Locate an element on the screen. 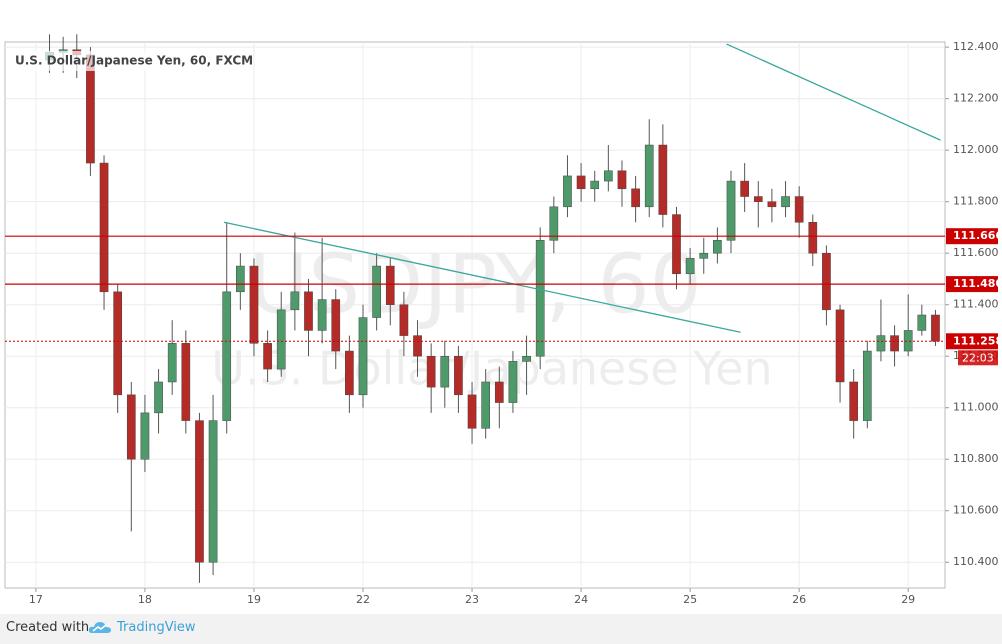 The width and height of the screenshot is (1002, 644). x-tick-label: 19 is located at coordinates (254, 599).